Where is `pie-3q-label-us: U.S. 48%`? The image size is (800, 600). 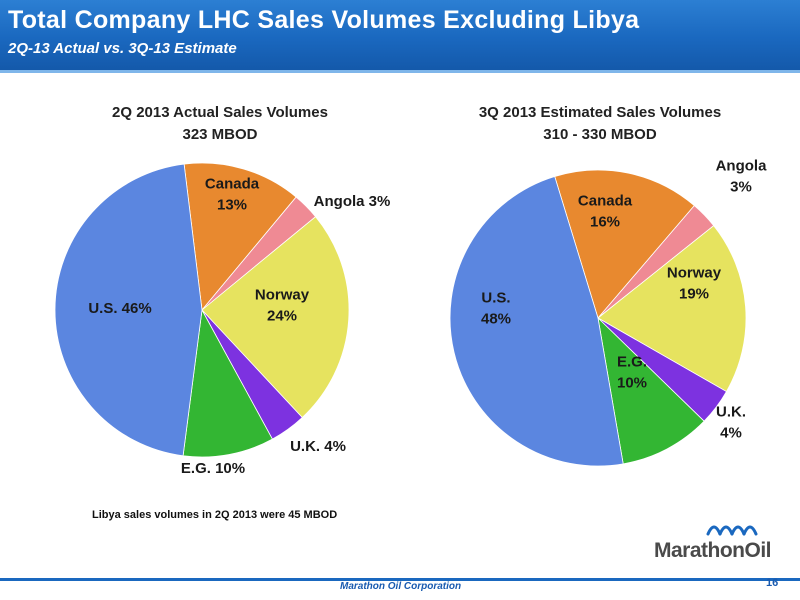
pie-3q-label-us: U.S. 48% is located at coordinates (496, 309).